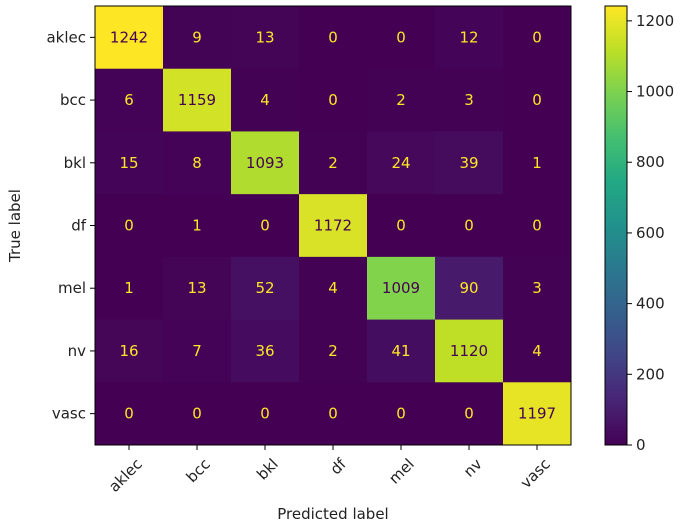  I want to click on cell-value-label: 1197, so click(537, 414).